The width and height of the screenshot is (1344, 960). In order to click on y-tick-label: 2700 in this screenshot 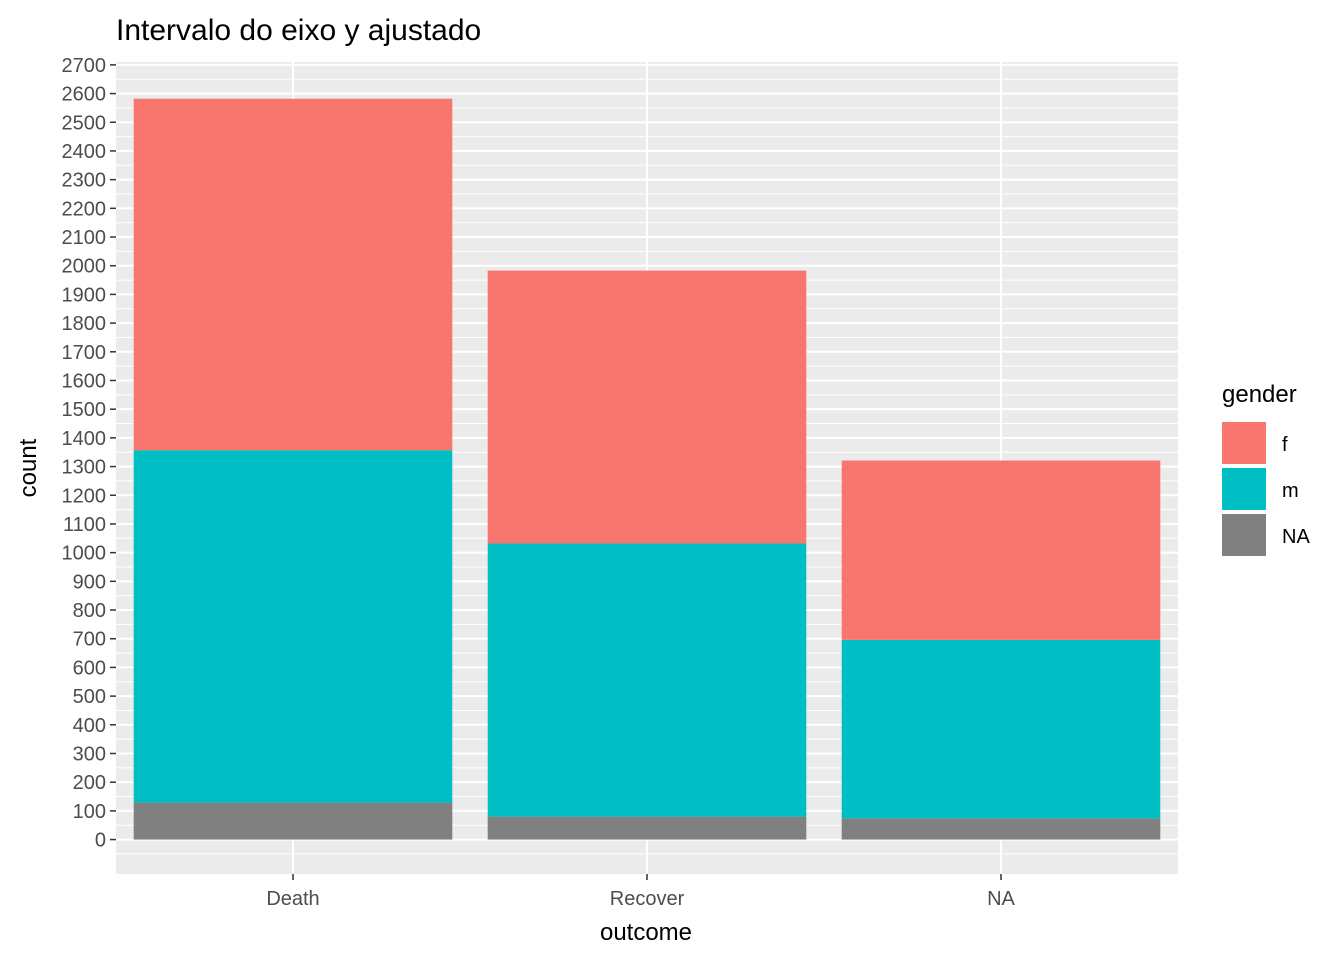, I will do `click(84, 66)`.